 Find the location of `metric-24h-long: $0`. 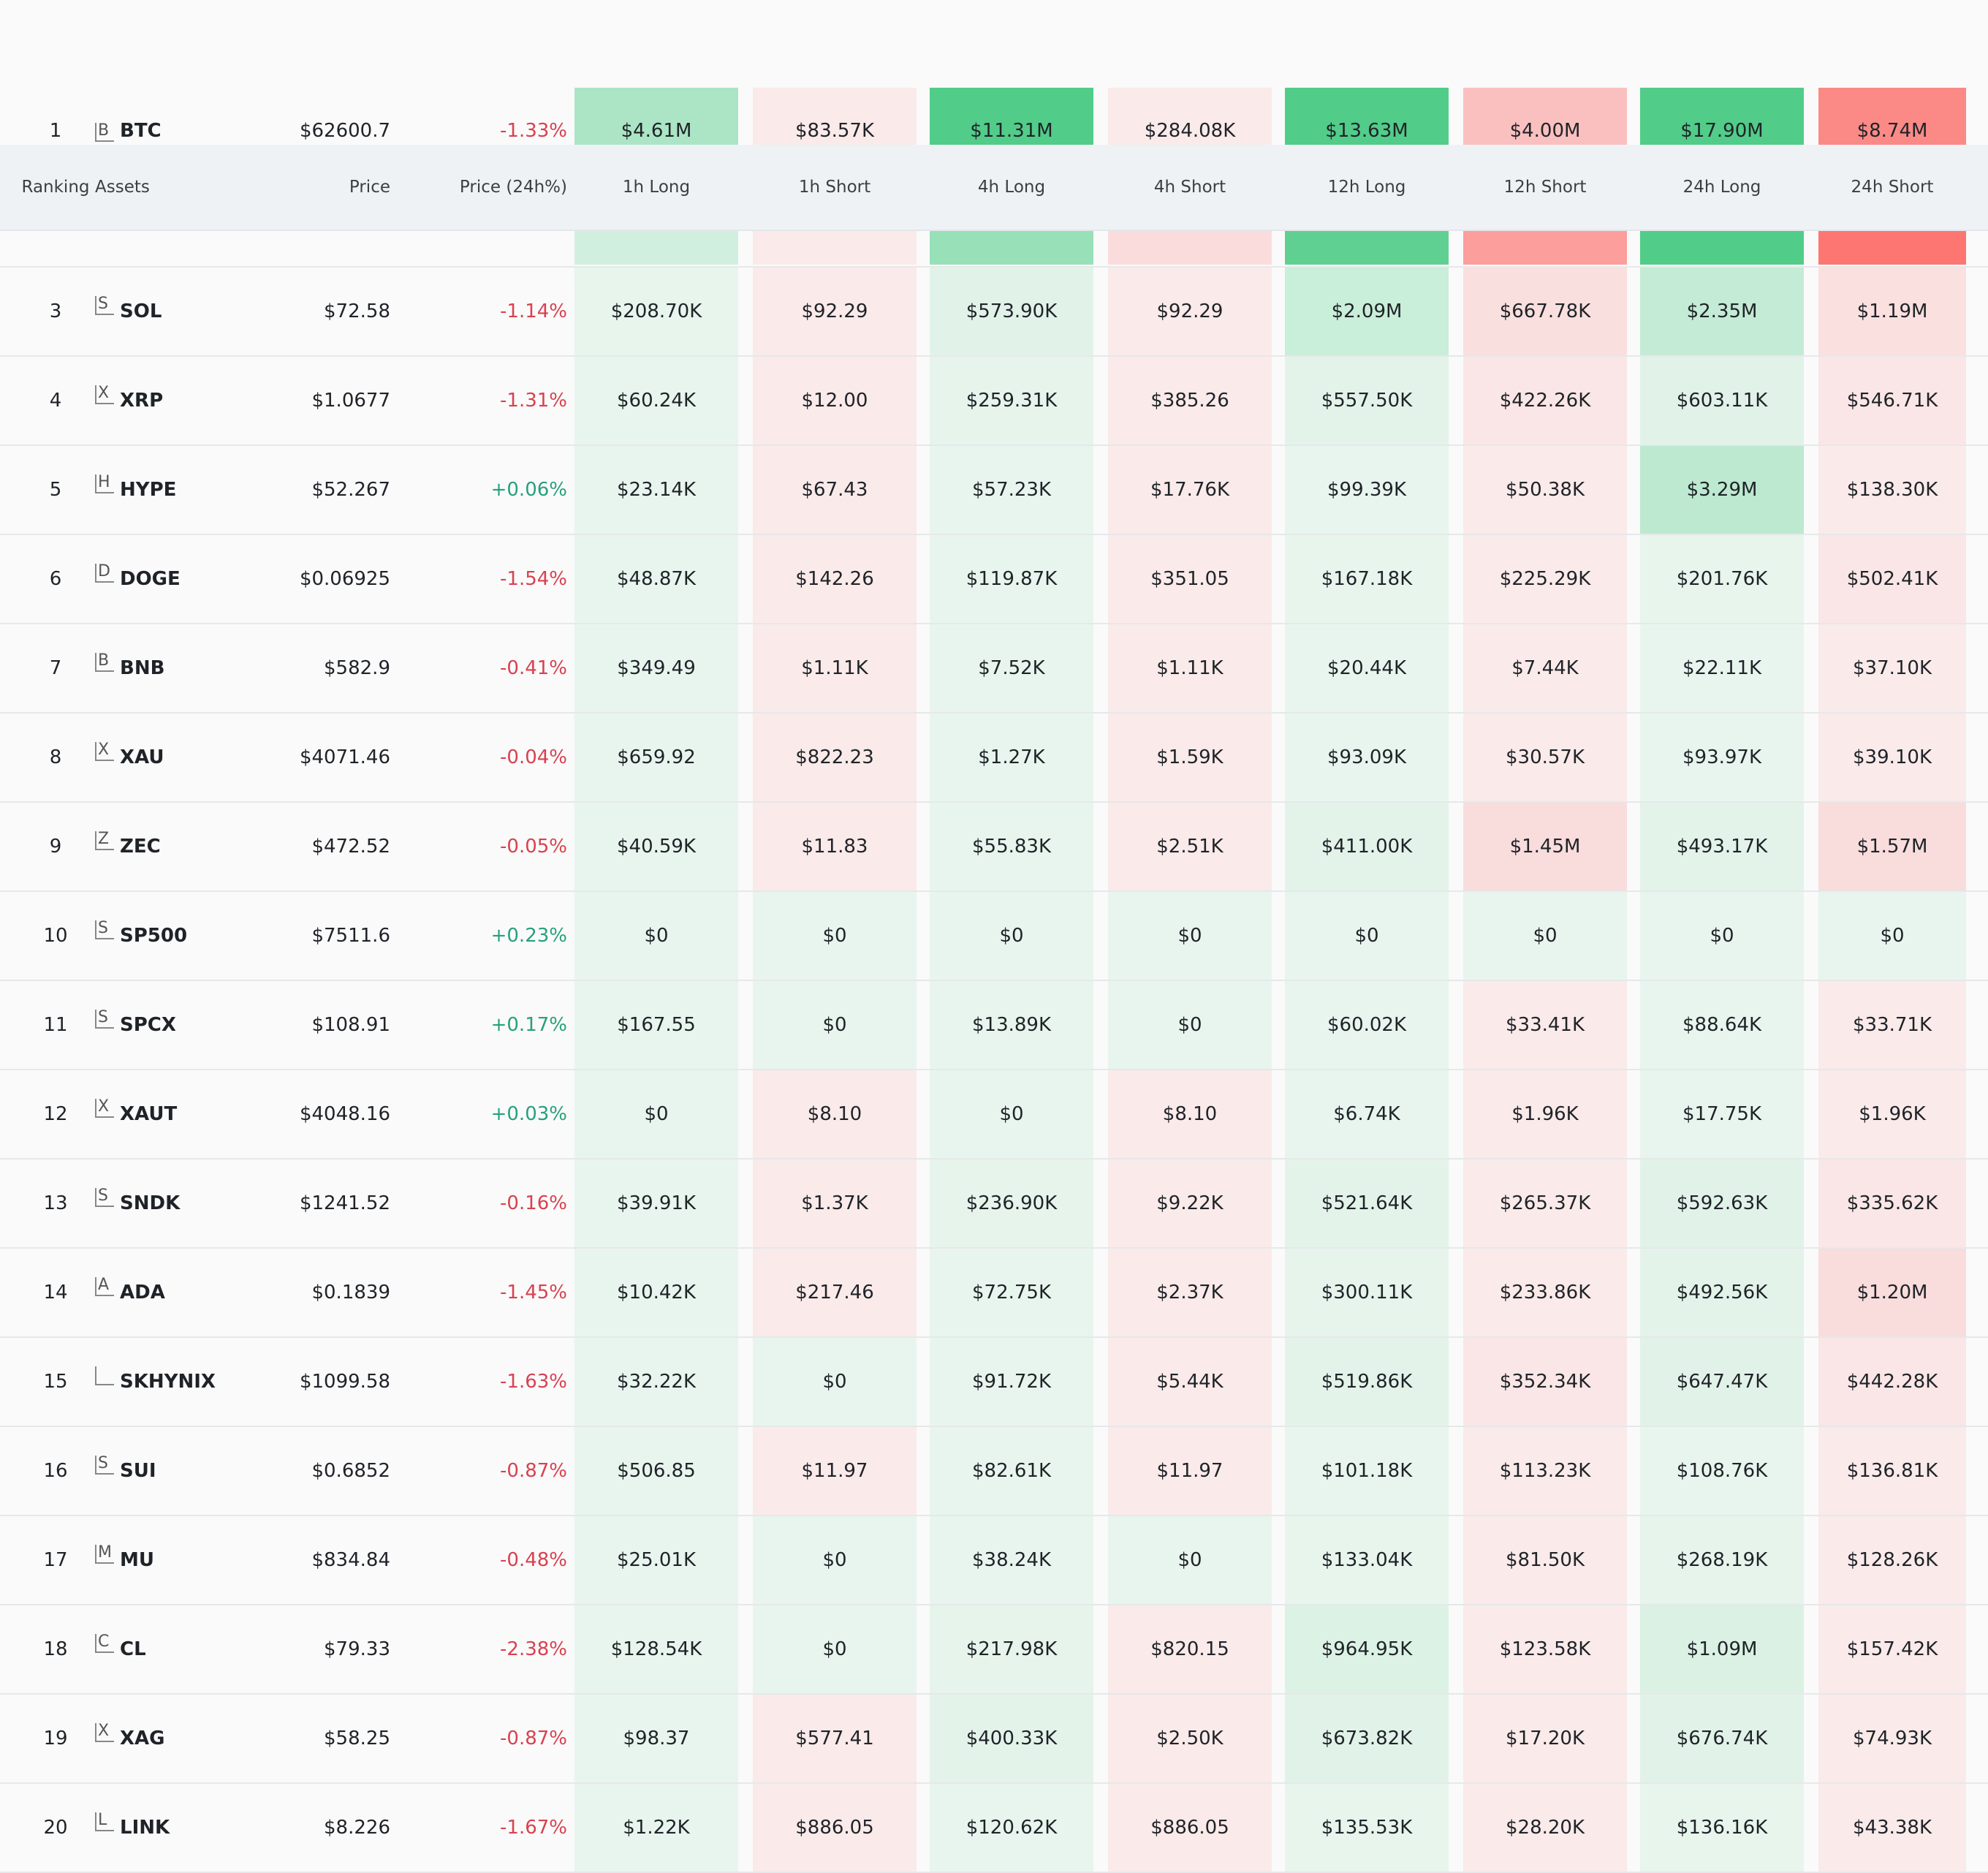

metric-24h-long: $0 is located at coordinates (1722, 936).